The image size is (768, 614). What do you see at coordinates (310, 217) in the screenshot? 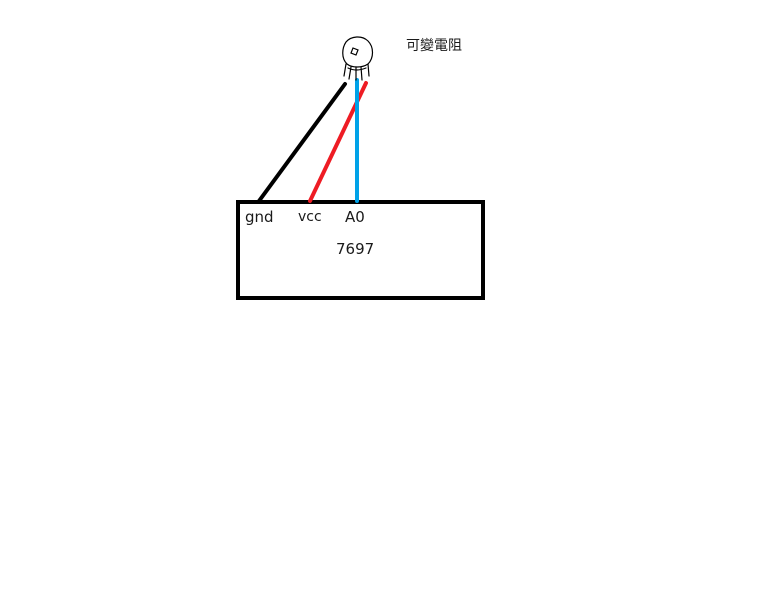
I see `vcc-pin-label: vcc` at bounding box center [310, 217].